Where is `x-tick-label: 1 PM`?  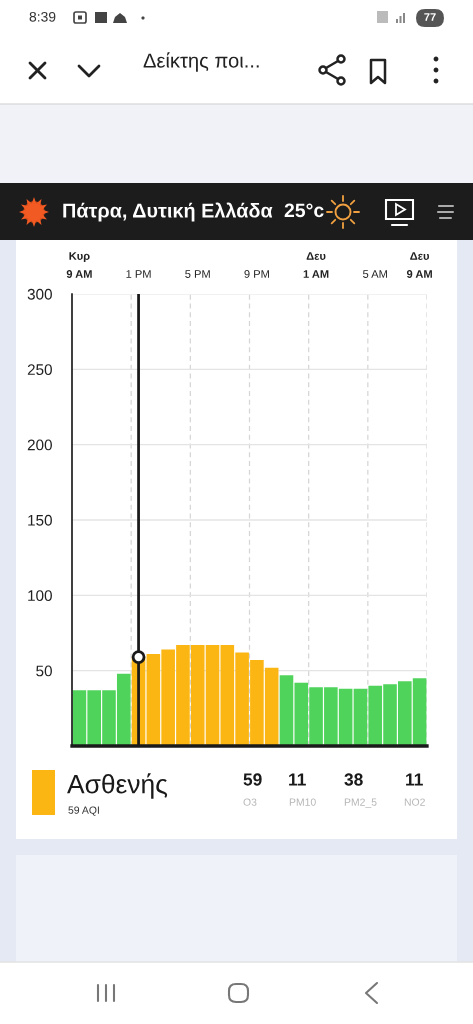
x-tick-label: 1 PM is located at coordinates (138, 274).